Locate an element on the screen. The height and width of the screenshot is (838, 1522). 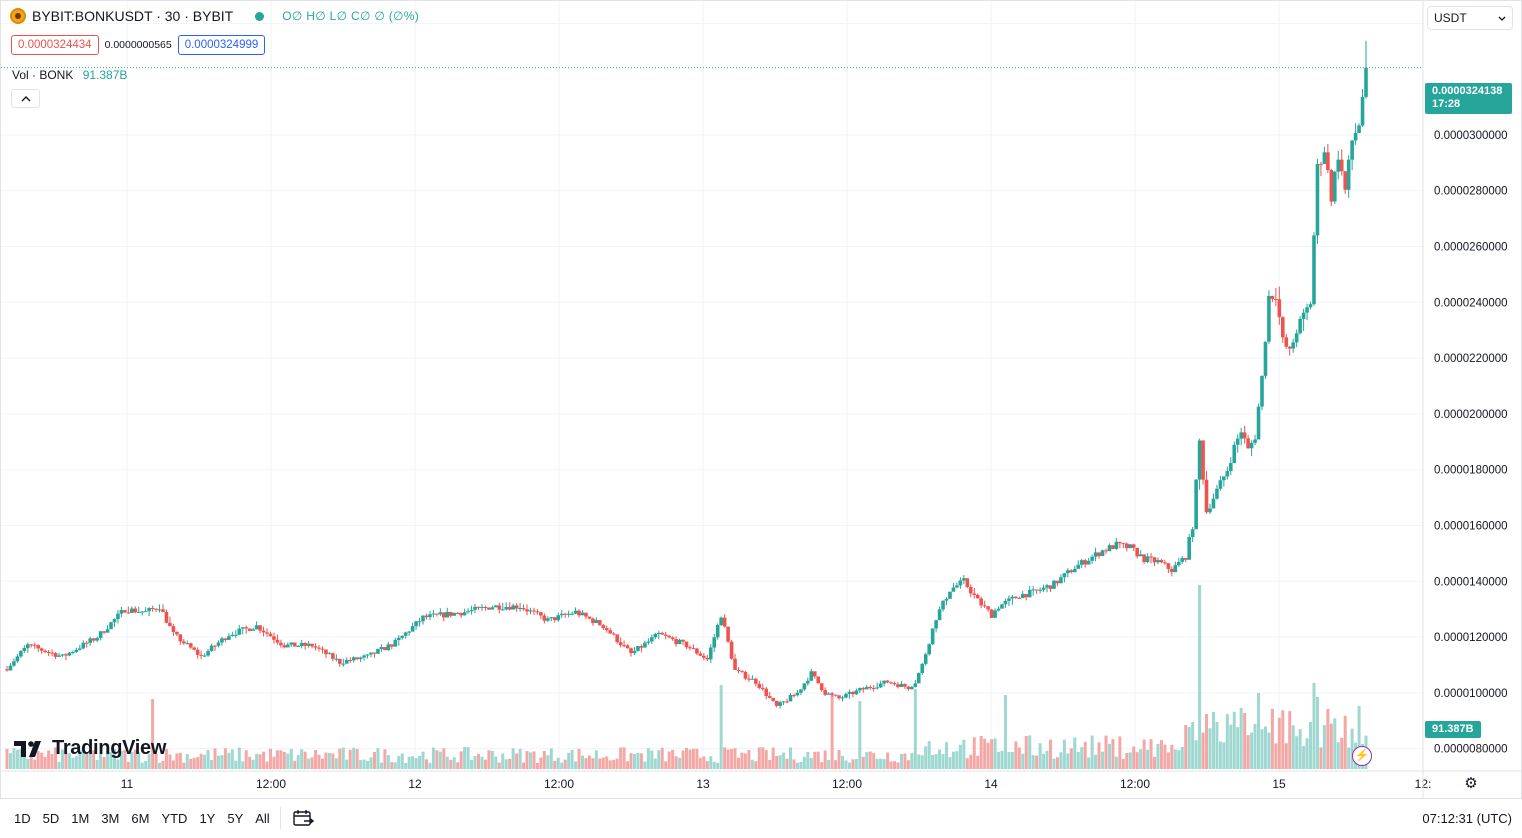
range-all: All is located at coordinates (262, 818).